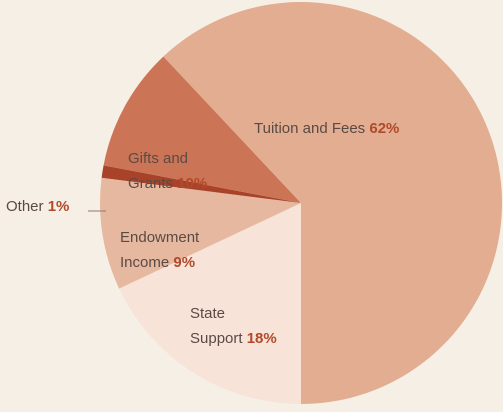 This screenshot has height=412, width=503. I want to click on slice-label: Tuition and Fees 62%, so click(326, 128).